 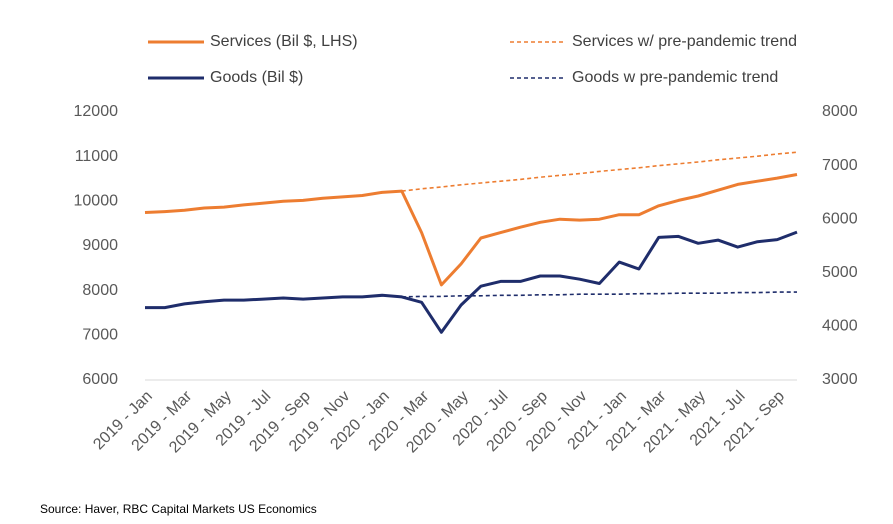 What do you see at coordinates (256, 77) in the screenshot?
I see `legend-label: Goods (Bil $)` at bounding box center [256, 77].